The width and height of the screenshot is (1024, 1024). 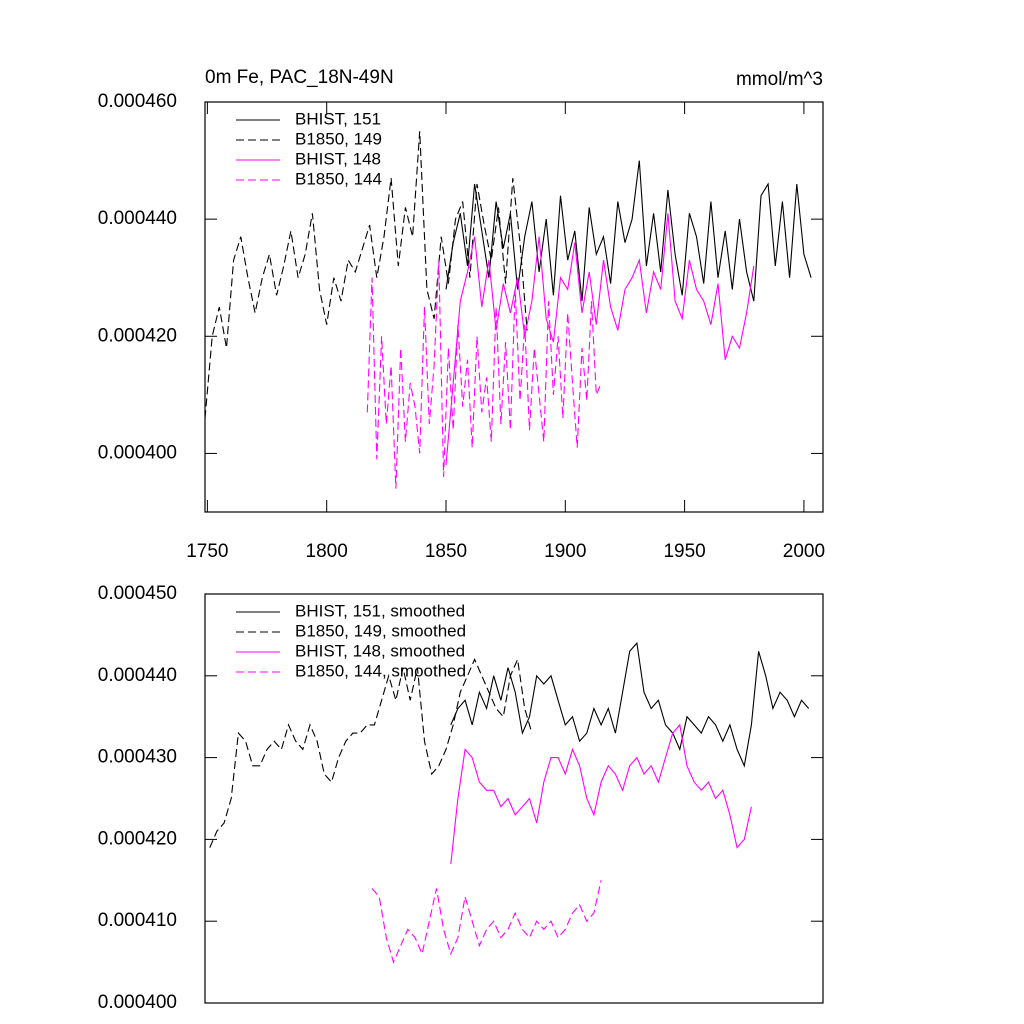 What do you see at coordinates (338, 118) in the screenshot?
I see `legend-label: BHIST, 151` at bounding box center [338, 118].